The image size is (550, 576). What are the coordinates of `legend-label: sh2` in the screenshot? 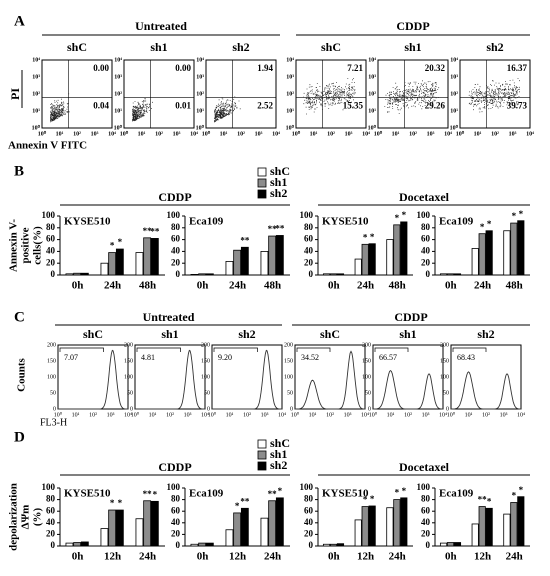 It's located at (278, 193).